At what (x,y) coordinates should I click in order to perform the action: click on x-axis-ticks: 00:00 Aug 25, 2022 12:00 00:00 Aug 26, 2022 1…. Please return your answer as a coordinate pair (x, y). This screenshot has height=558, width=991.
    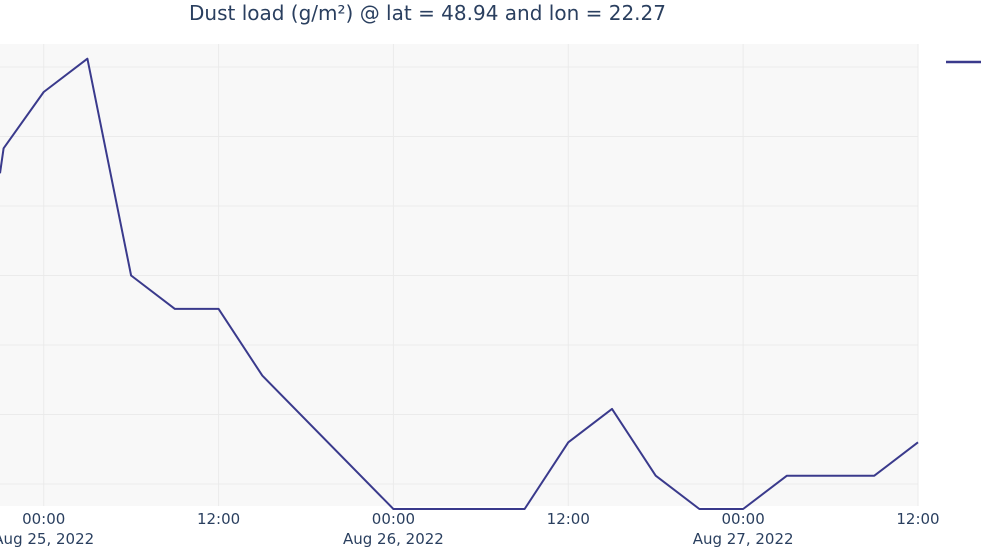
    Looking at the image, I should click on (470, 529).